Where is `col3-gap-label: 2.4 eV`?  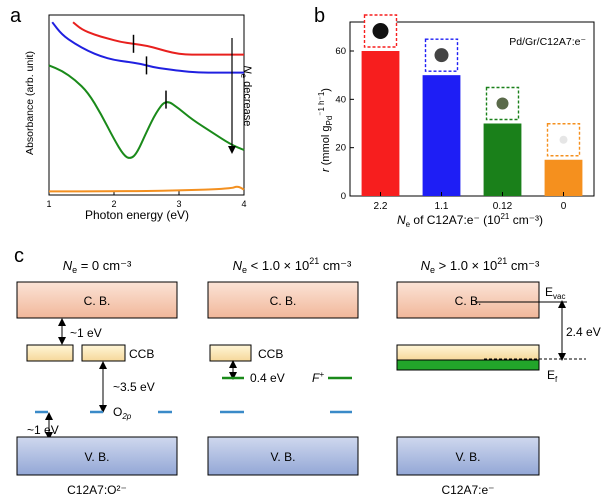 col3-gap-label: 2.4 eV is located at coordinates (583, 332).